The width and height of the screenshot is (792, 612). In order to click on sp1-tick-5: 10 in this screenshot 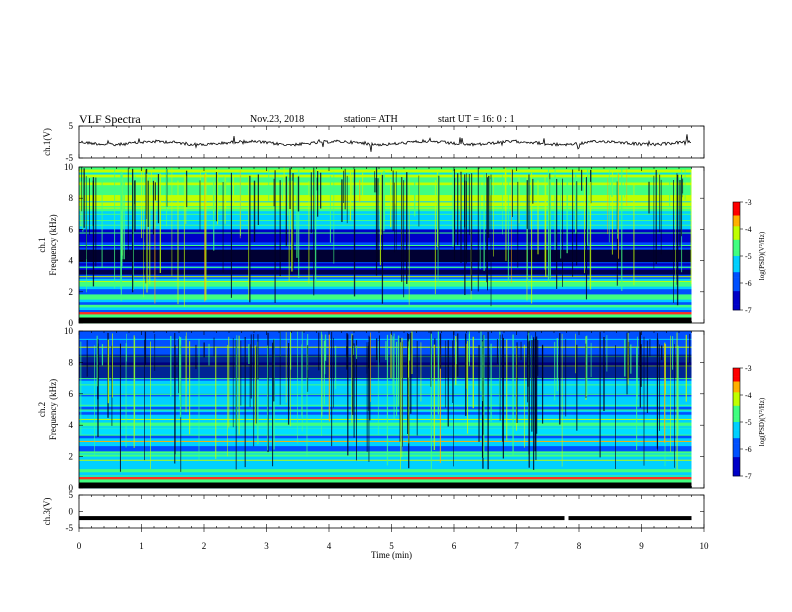, I will do `click(69, 167)`.